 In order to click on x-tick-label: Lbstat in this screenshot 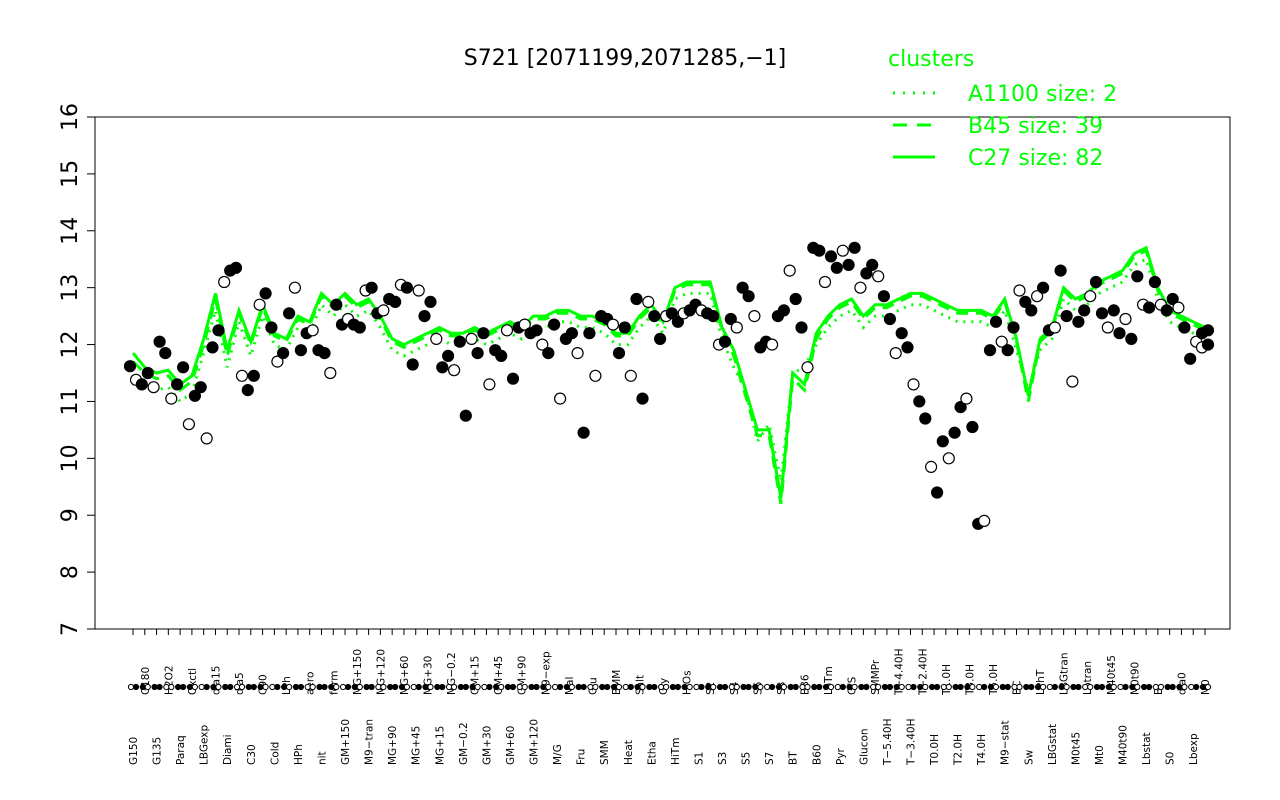, I will do `click(1147, 748)`.